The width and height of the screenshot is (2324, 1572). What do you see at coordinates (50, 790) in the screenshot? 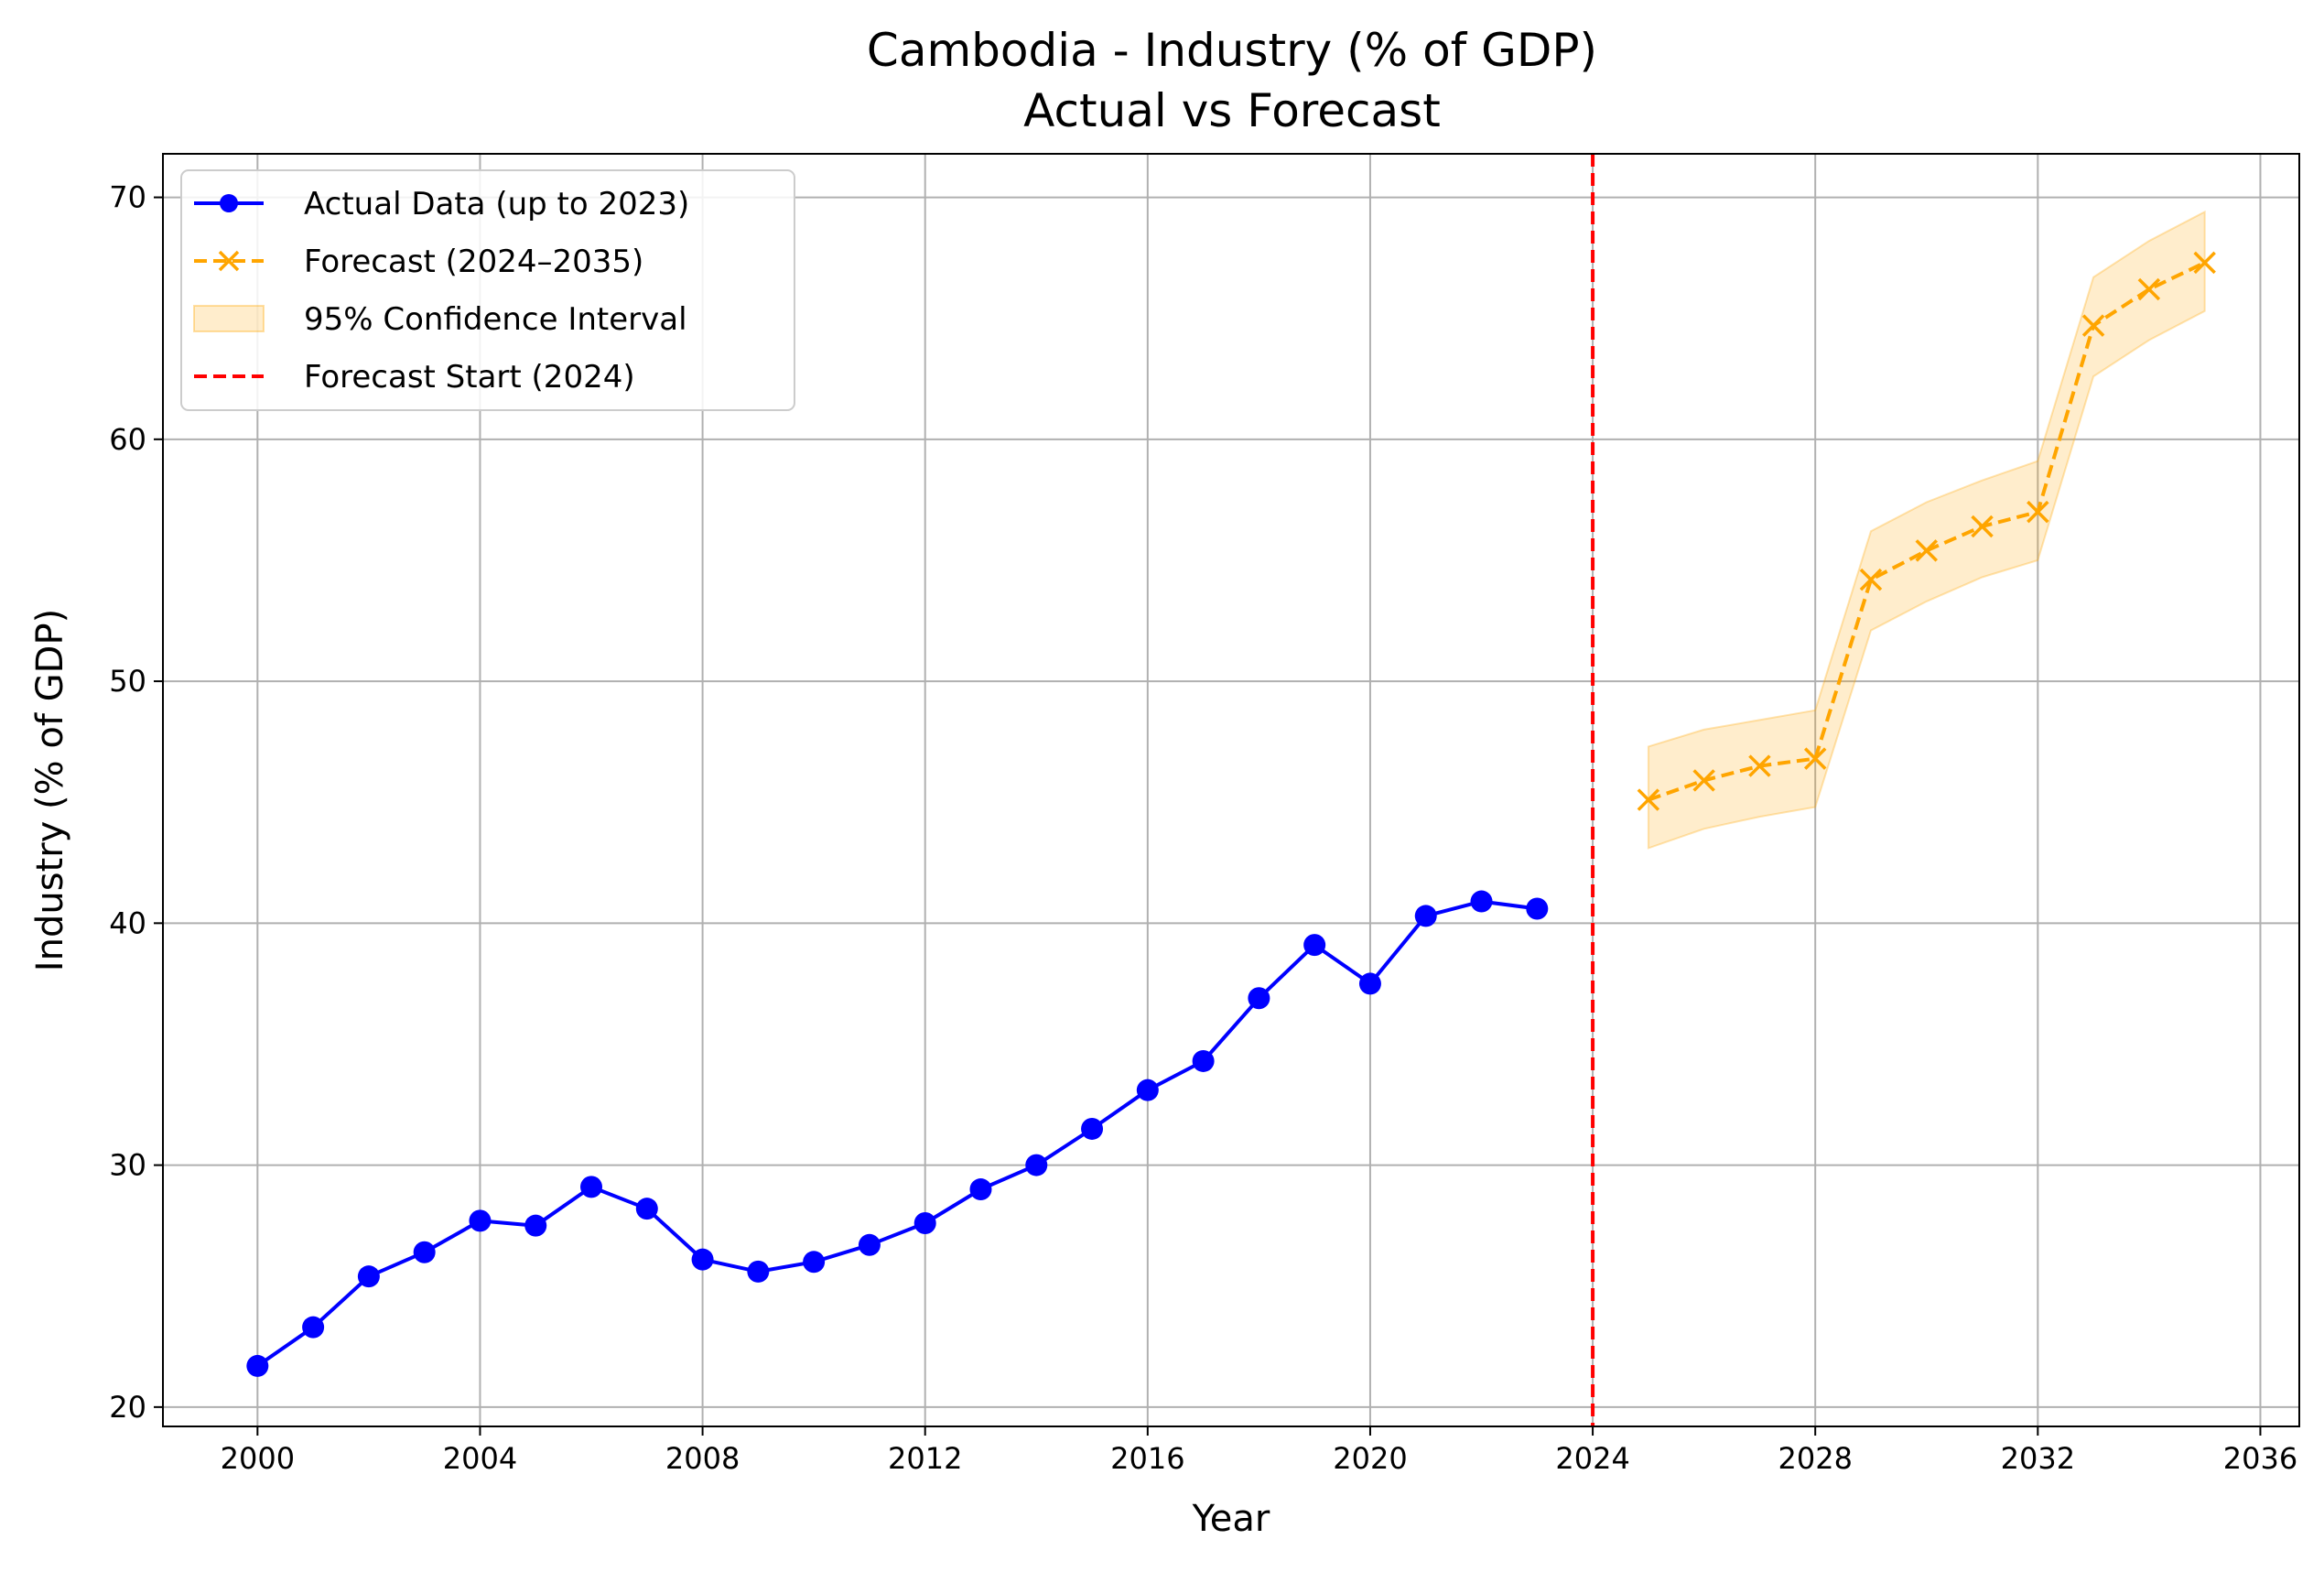
I see `y-axis-label: Industry (% of GDP)` at bounding box center [50, 790].